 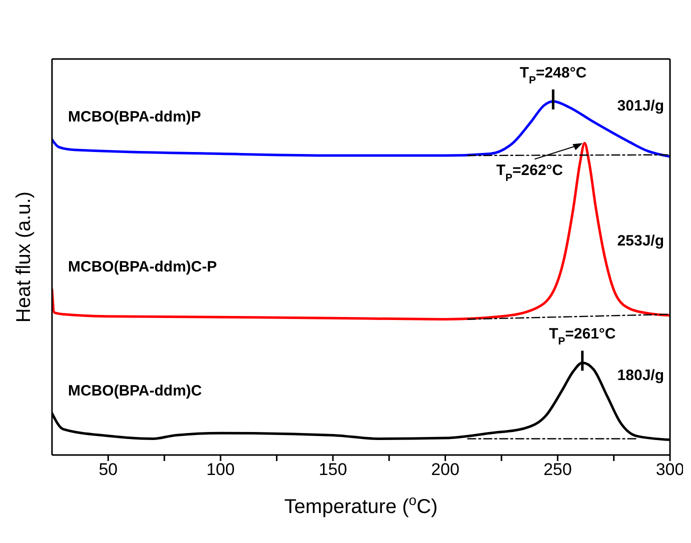 I want to click on series-label: MCBO(BPA-ddm)C, so click(x=135, y=391).